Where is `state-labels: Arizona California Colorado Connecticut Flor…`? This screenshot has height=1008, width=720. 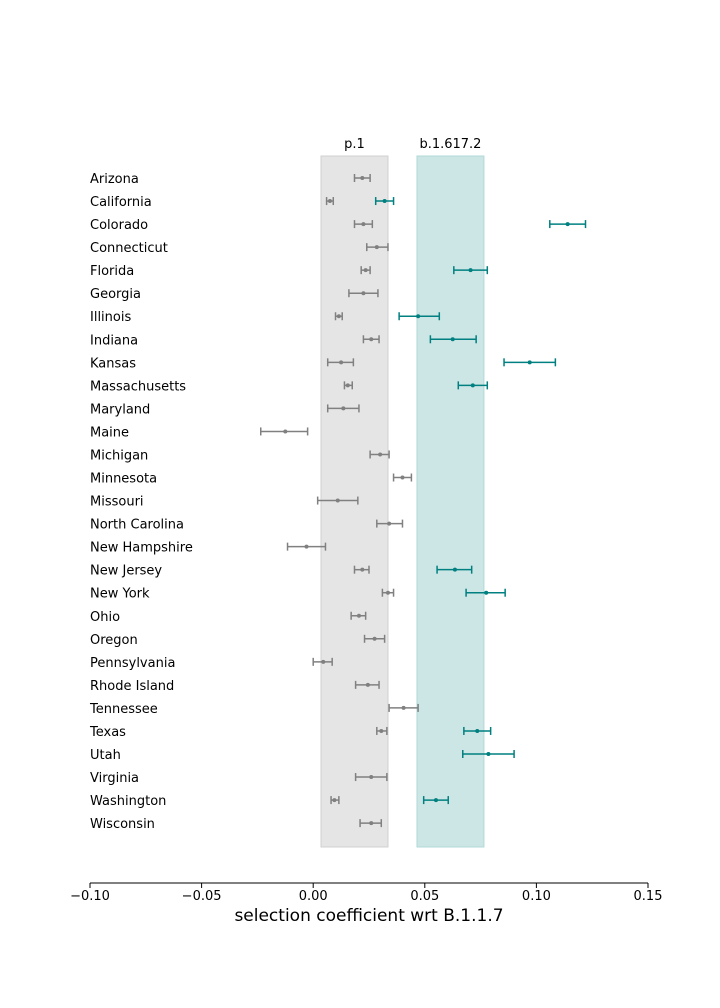
state-labels: Arizona California Colorado Connecticut Flor… is located at coordinates (141, 502).